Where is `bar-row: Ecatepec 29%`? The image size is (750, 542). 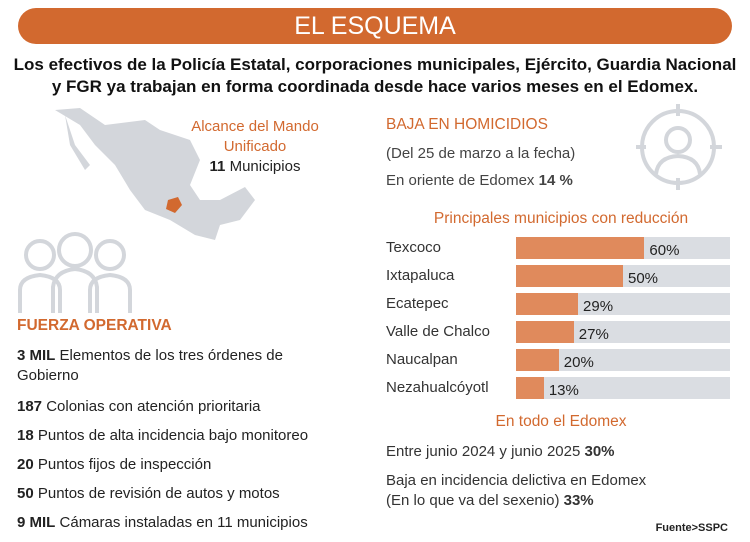
bar-row: Ecatepec 29% is located at coordinates (561, 304).